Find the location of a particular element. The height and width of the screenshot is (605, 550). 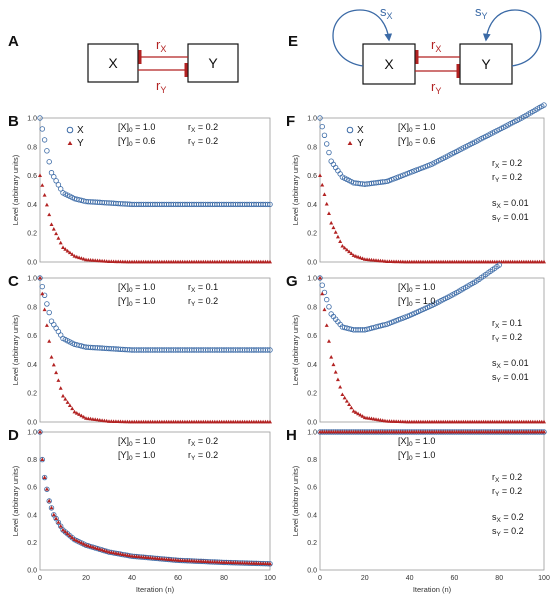

label-sx: sX is located at coordinates (386, 12).